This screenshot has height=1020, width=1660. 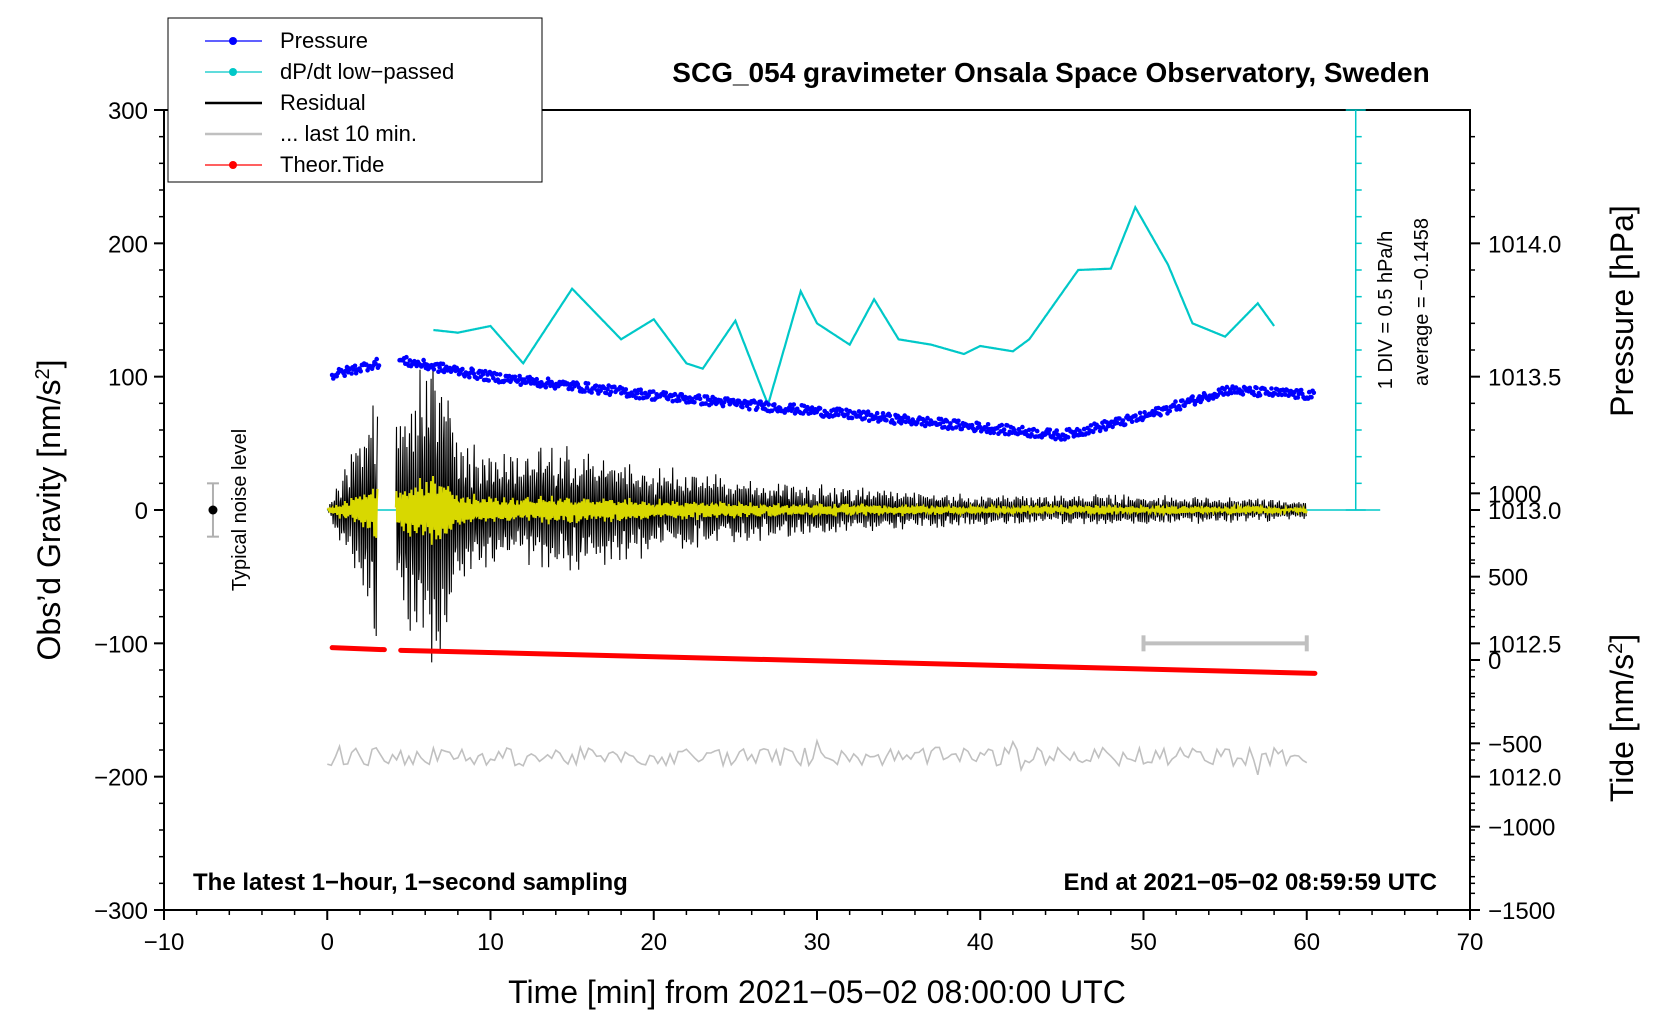 What do you see at coordinates (1524, 778) in the screenshot?
I see `pressure-tick-label: 1012.0` at bounding box center [1524, 778].